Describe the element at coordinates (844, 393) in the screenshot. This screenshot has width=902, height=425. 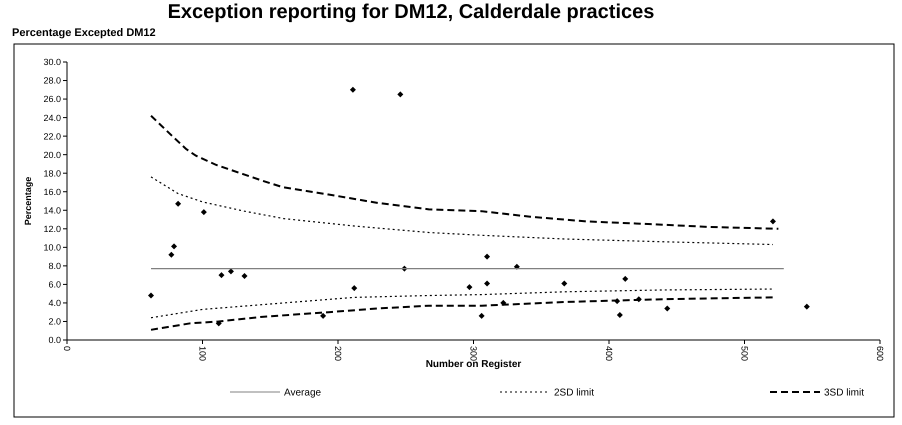
I see `legend-label: 3SD limit` at that location.